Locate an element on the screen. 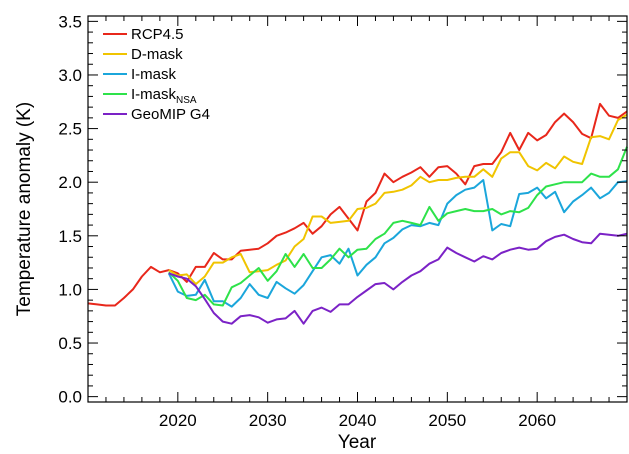 The height and width of the screenshot is (454, 629). x-tick-label: 2060 is located at coordinates (537, 420).